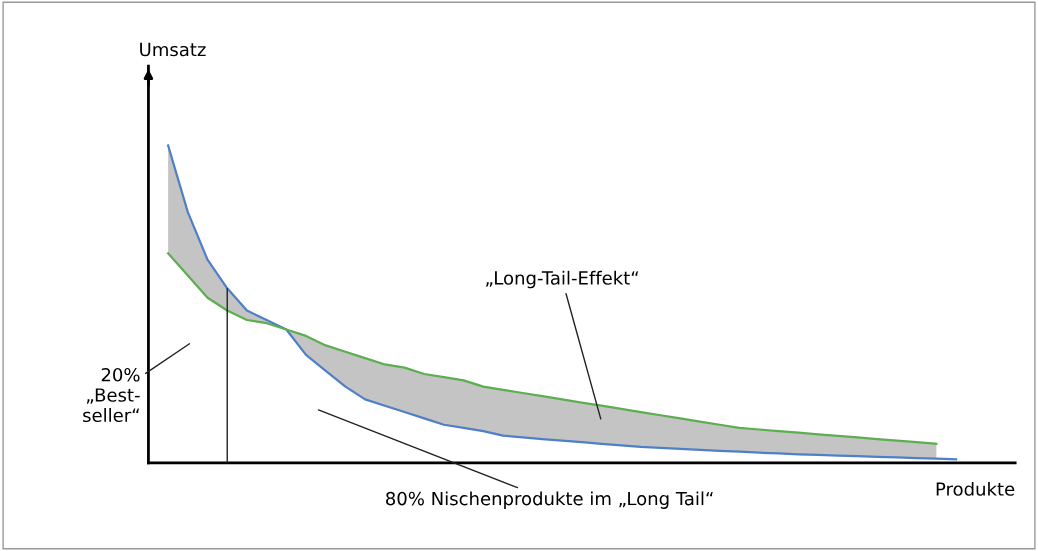 The width and height of the screenshot is (1038, 551). Describe the element at coordinates (562, 279) in the screenshot. I see `annotation: „Long-Tail-Effekt“` at that location.